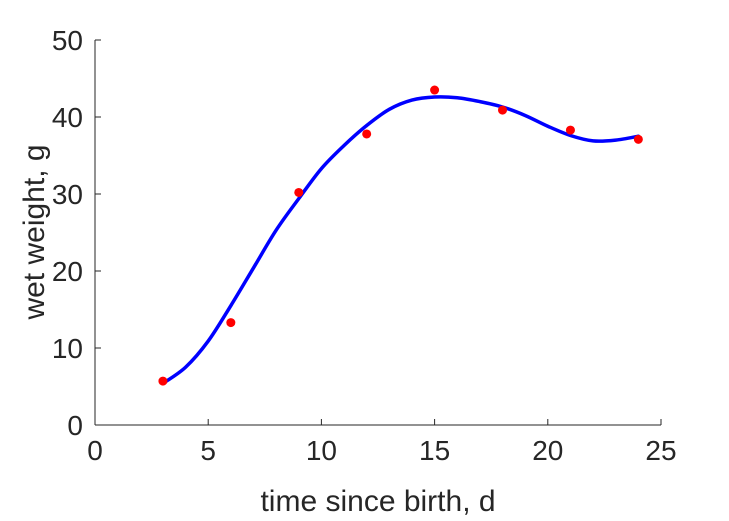  Describe the element at coordinates (660, 450) in the screenshot. I see `x-tick-label: 25` at that location.